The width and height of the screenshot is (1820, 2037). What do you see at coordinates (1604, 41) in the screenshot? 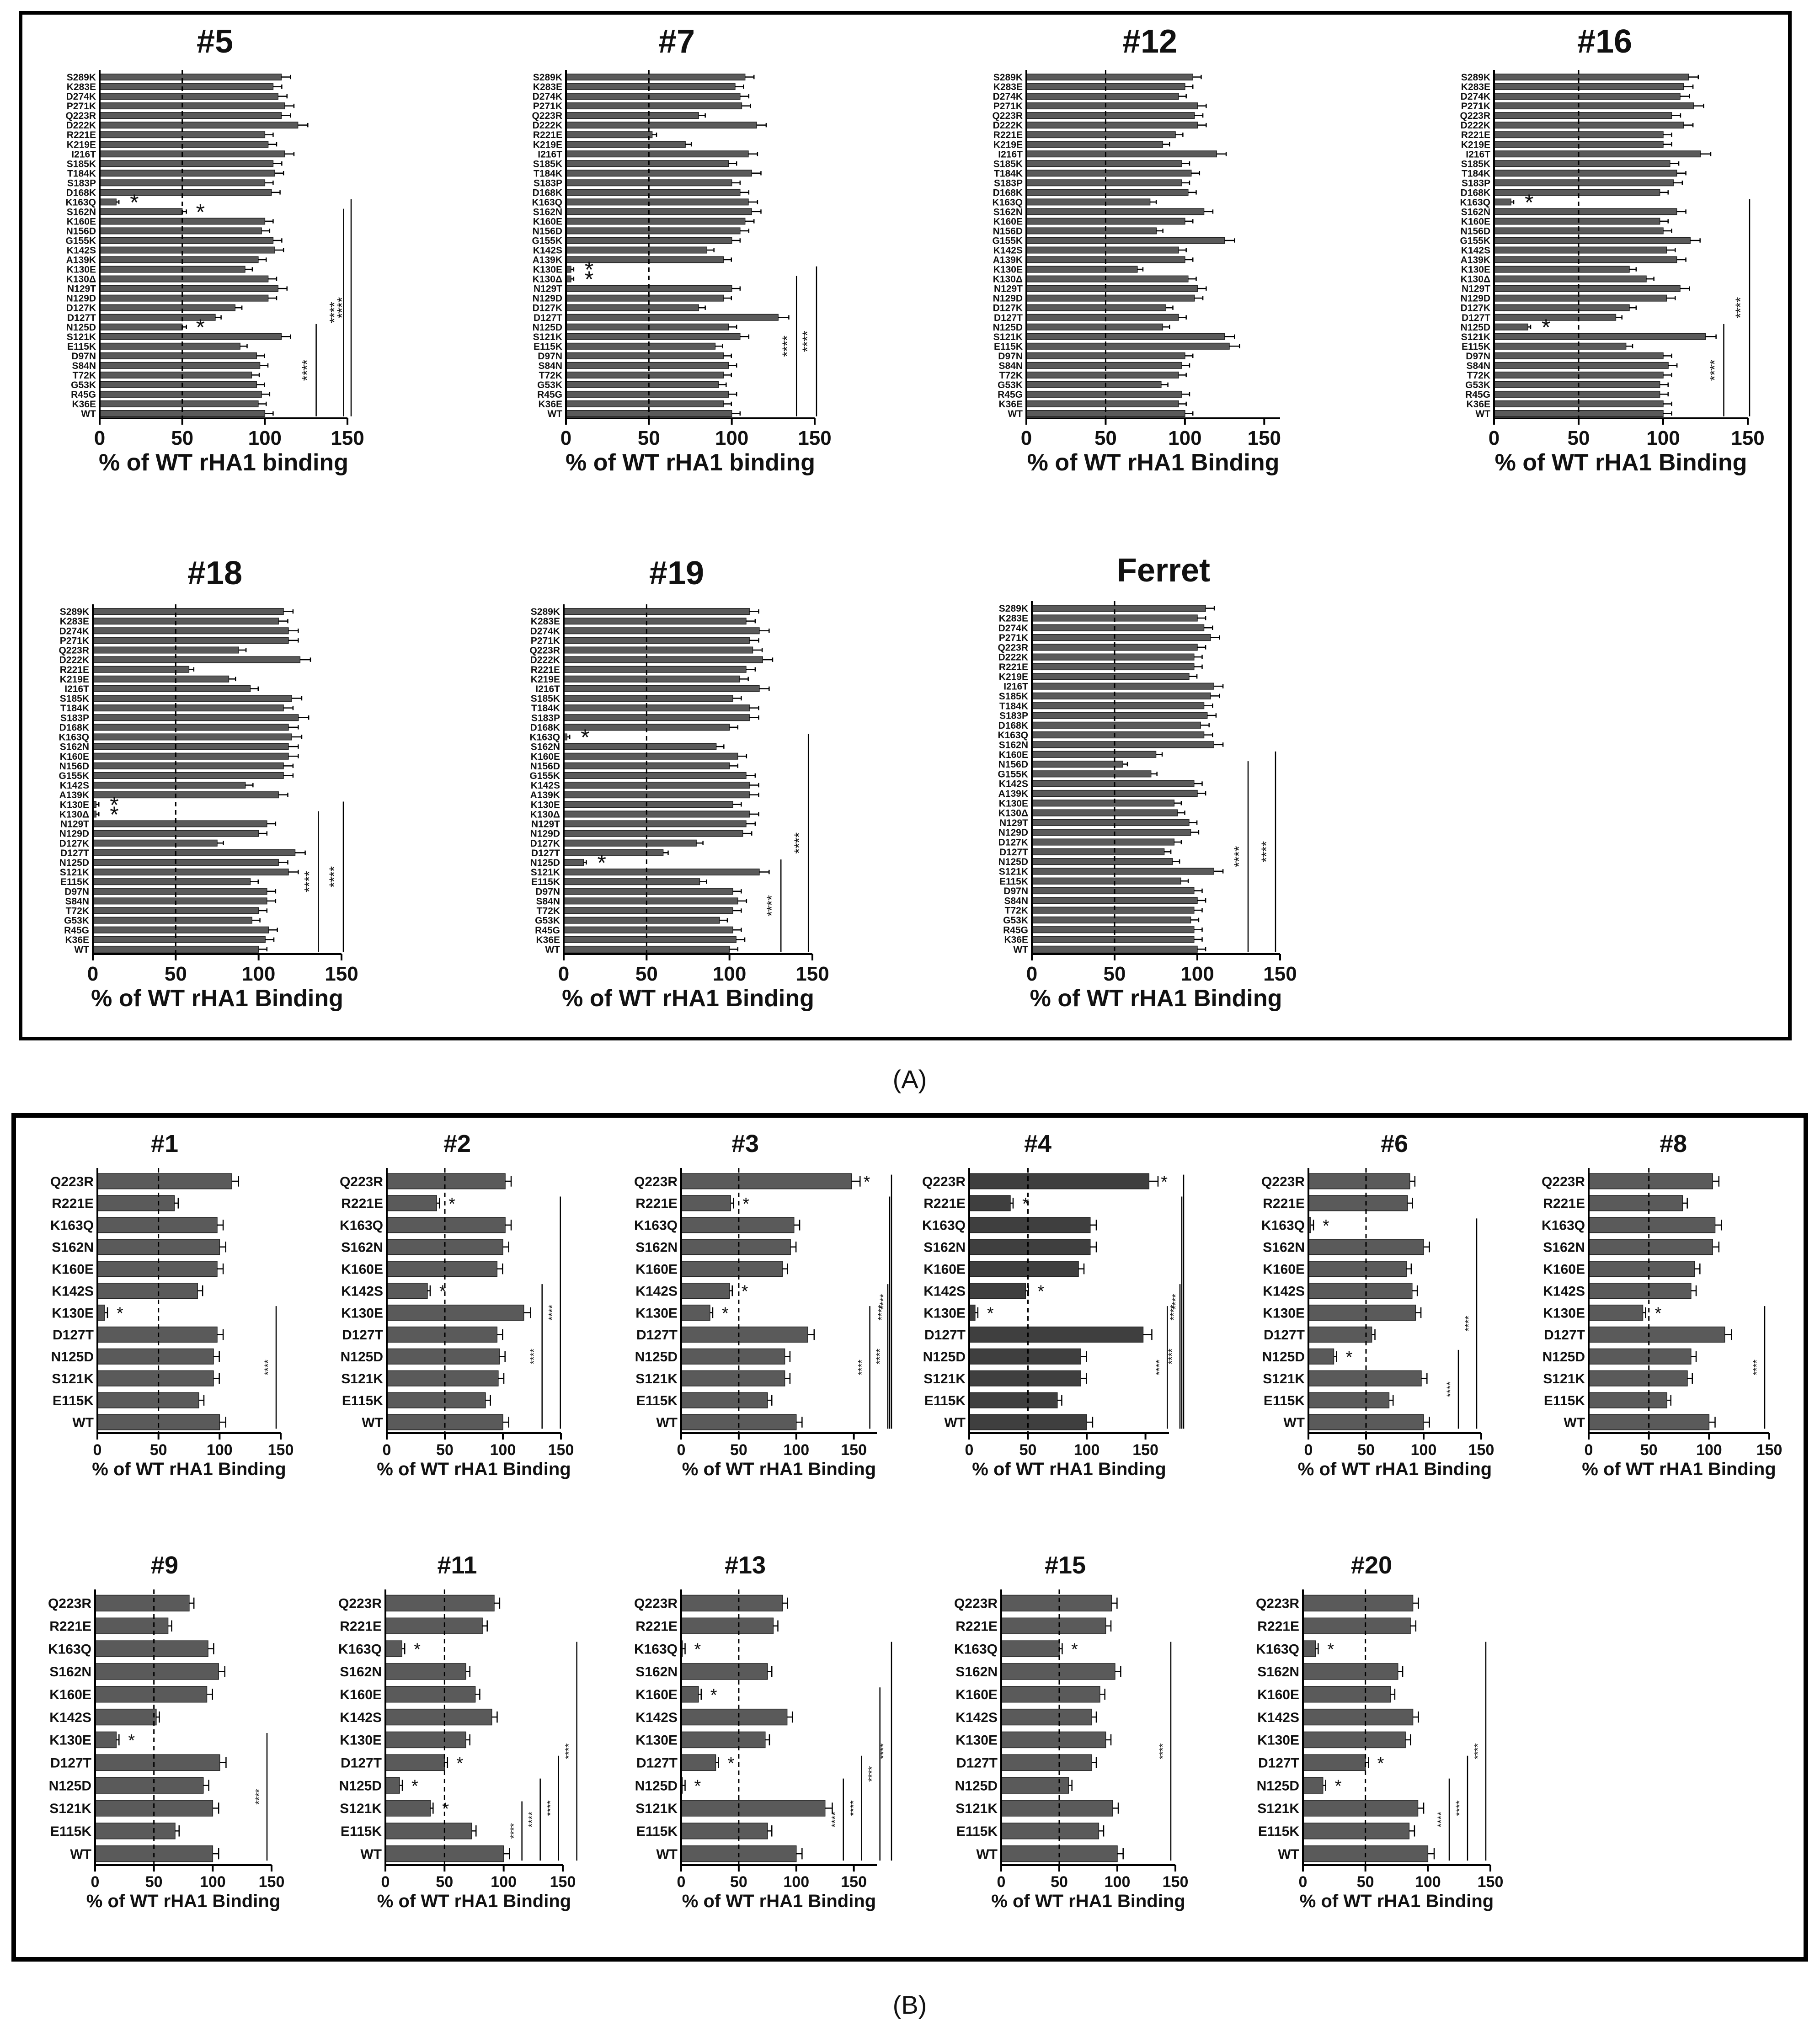
I see `chart-title: #16` at bounding box center [1604, 41].